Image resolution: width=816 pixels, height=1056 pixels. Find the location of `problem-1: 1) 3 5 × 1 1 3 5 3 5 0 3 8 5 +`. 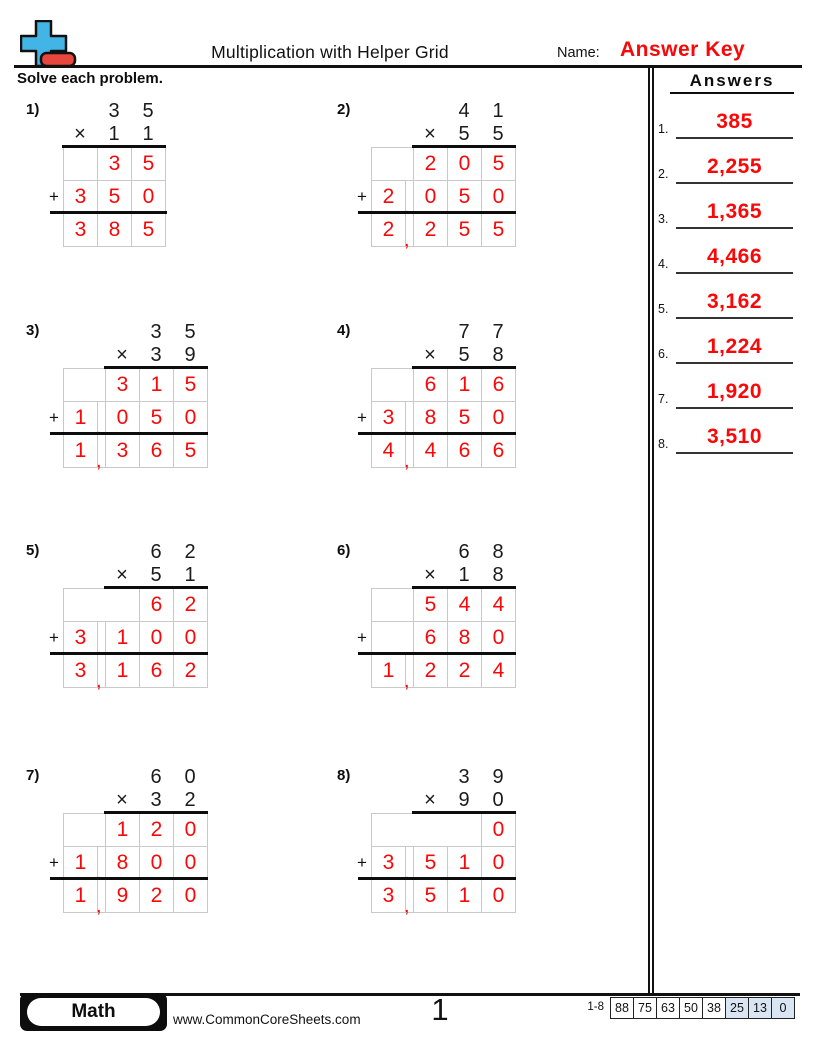

problem-1: 1) 3 5 × 1 1 3 5 3 5 0 3 8 5 + is located at coordinates (141, 180).